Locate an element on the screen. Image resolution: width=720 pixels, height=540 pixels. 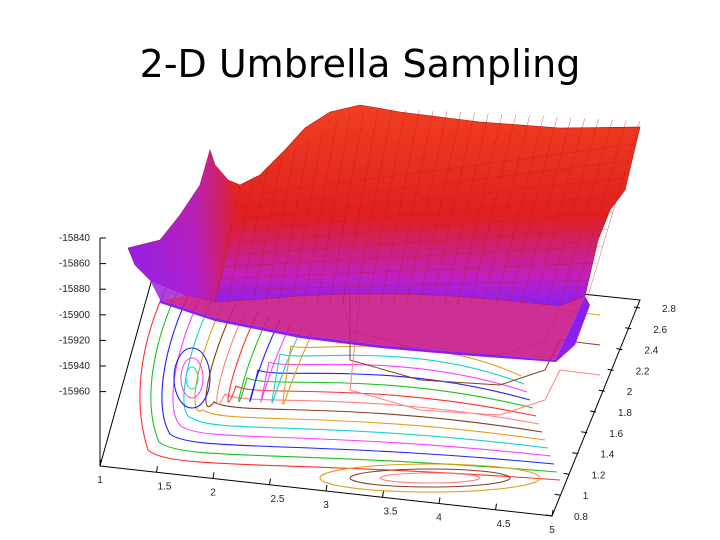
y-tick-label: 2.8 is located at coordinates (669, 309).